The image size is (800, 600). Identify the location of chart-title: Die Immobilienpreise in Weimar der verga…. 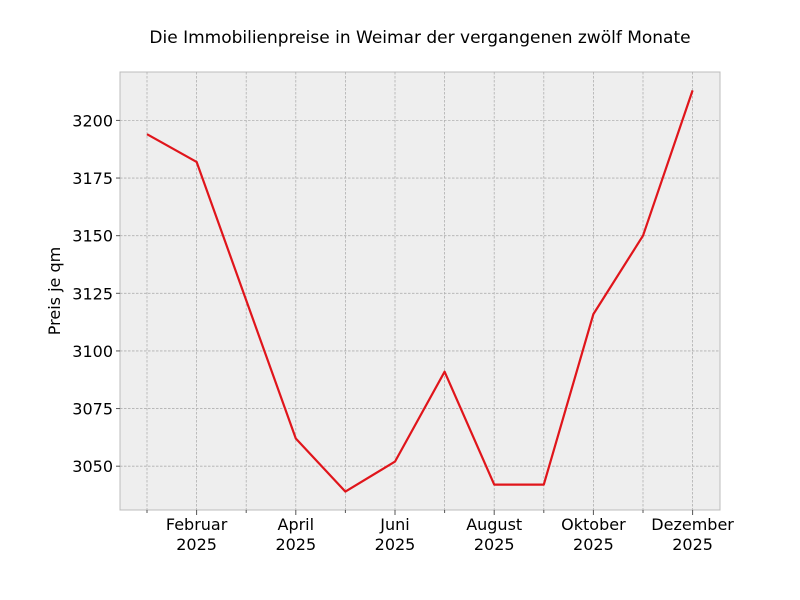
(419, 38).